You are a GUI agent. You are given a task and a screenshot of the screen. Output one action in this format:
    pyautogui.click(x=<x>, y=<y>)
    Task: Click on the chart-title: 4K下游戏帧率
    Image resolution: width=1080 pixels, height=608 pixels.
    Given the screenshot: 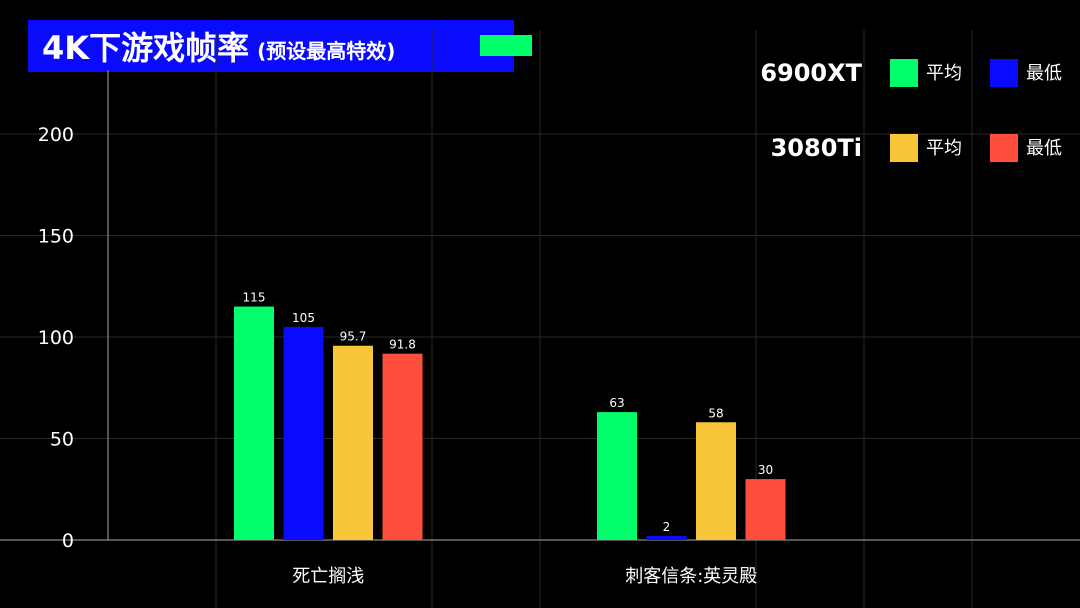 What is the action you would take?
    pyautogui.click(x=146, y=48)
    